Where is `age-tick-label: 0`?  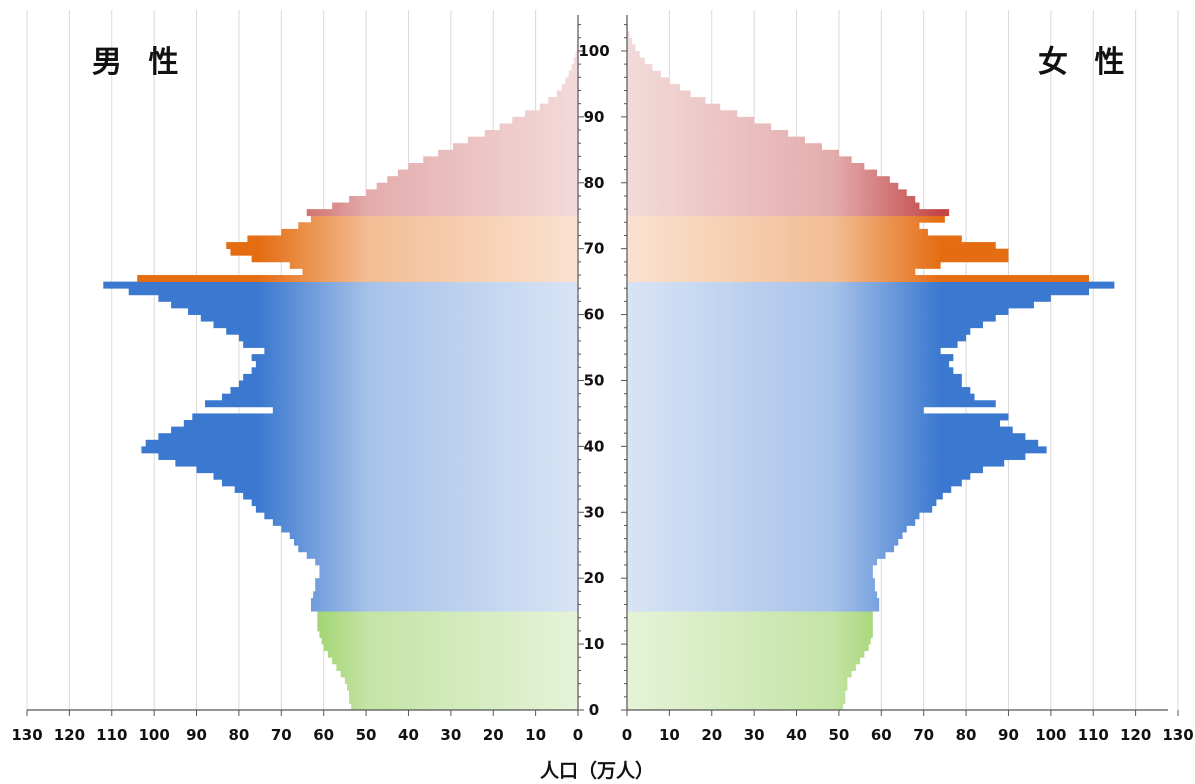 age-tick-label: 0 is located at coordinates (594, 710).